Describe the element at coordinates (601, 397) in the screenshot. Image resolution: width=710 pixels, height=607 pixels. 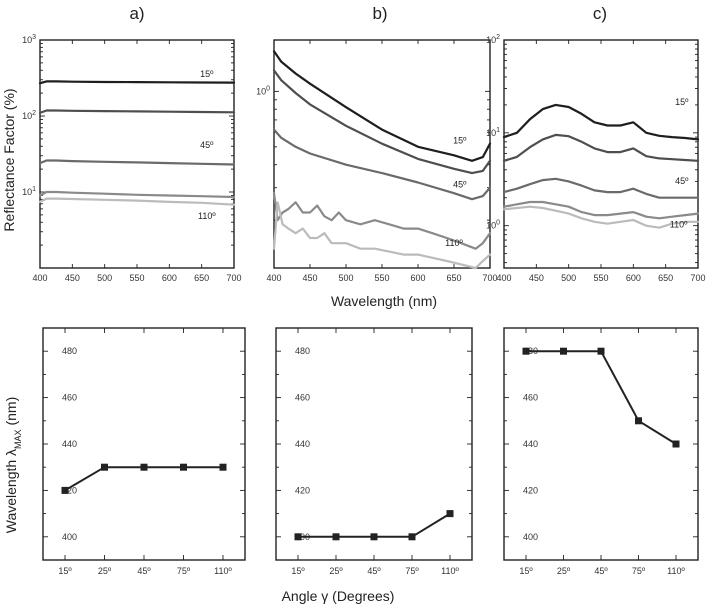
I see `peak-wavelength-line` at that location.